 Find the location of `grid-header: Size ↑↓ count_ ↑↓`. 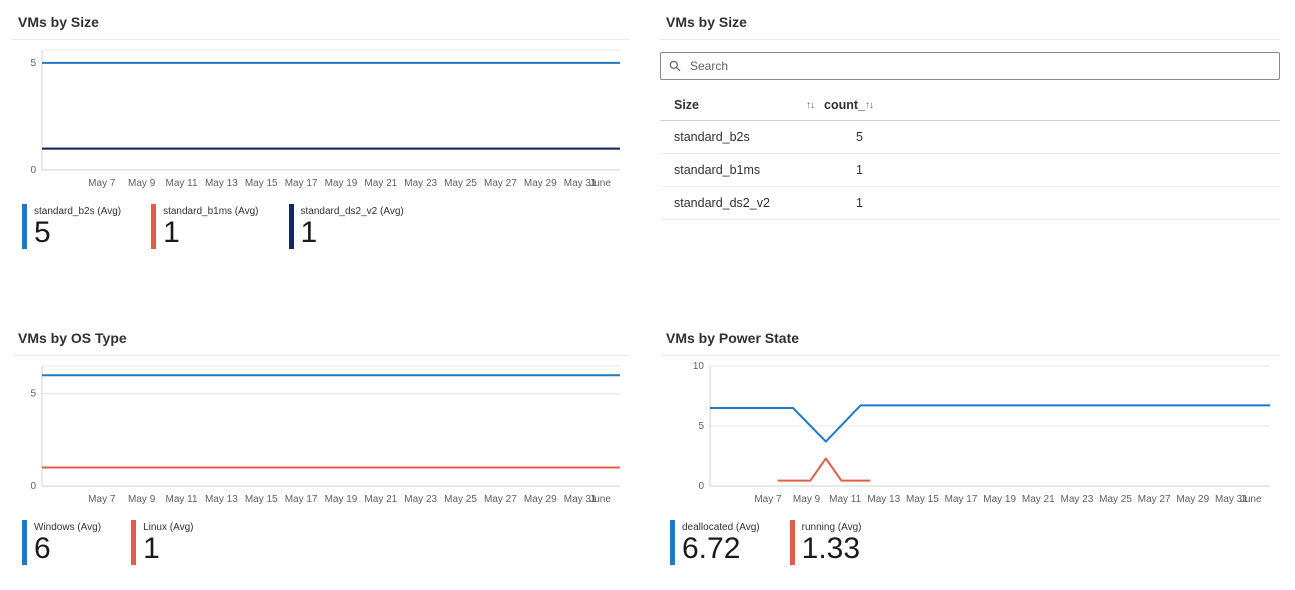

grid-header: Size ↑↓ count_ ↑↓ is located at coordinates (970, 105).